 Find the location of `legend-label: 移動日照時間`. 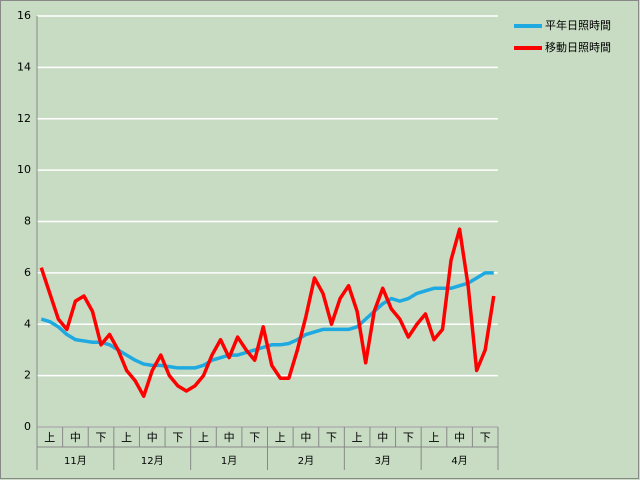

legend-label: 移動日照時間 is located at coordinates (578, 47).